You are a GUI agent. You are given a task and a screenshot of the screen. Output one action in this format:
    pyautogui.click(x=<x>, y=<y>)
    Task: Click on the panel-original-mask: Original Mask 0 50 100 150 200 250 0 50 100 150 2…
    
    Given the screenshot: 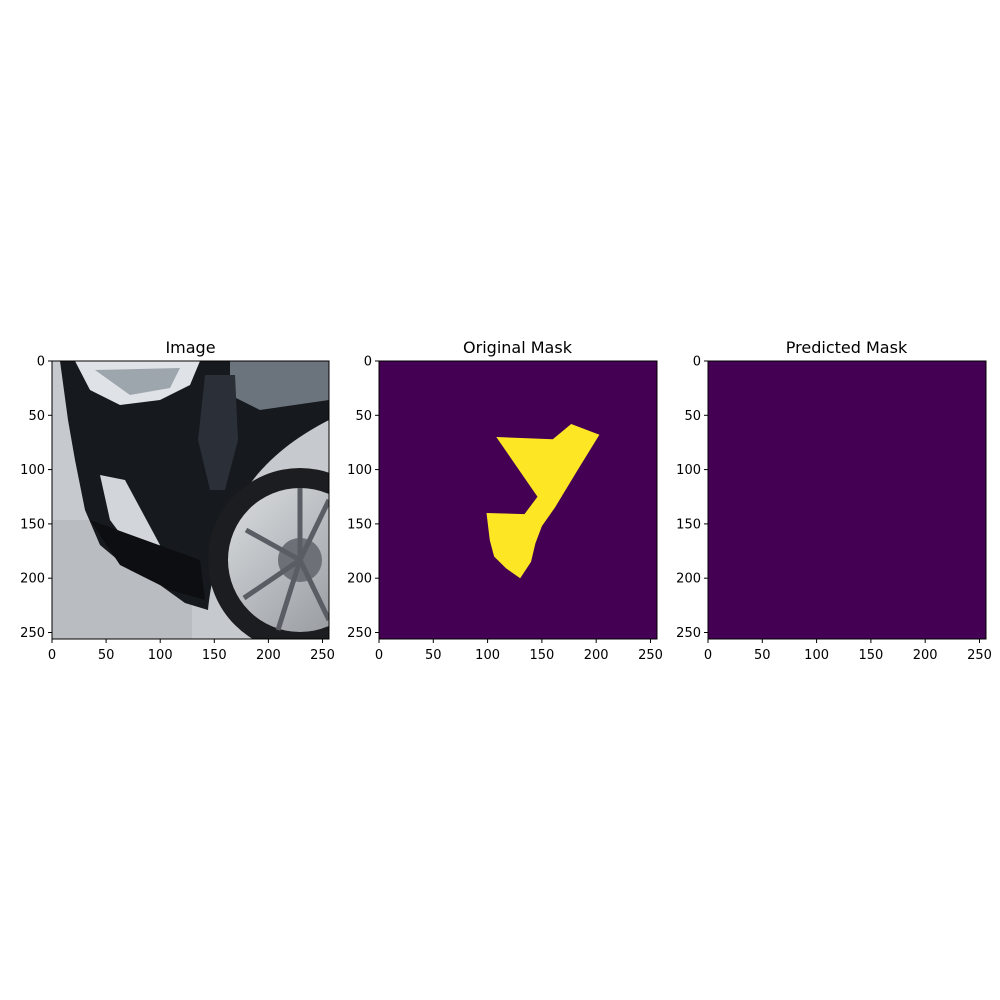 What is the action you would take?
    pyautogui.click(x=505, y=500)
    